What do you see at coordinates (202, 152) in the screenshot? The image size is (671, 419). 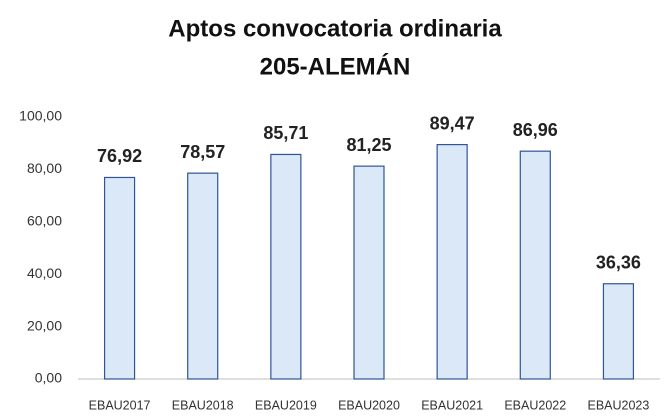 I see `data-label: 78,57` at bounding box center [202, 152].